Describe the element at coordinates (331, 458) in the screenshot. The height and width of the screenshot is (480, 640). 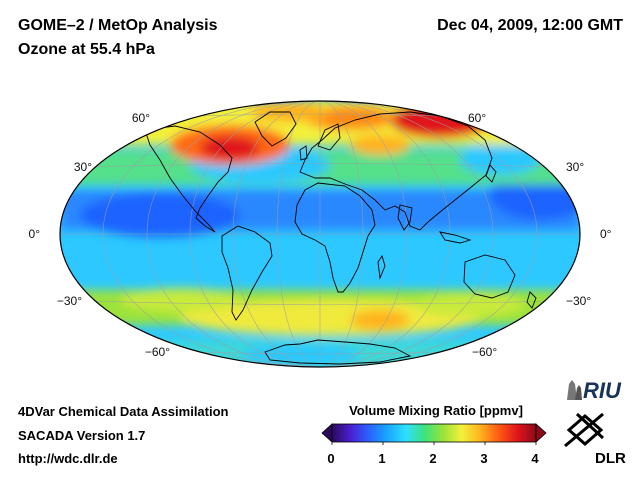
I see `colorbar-tick-label: 0` at that location.